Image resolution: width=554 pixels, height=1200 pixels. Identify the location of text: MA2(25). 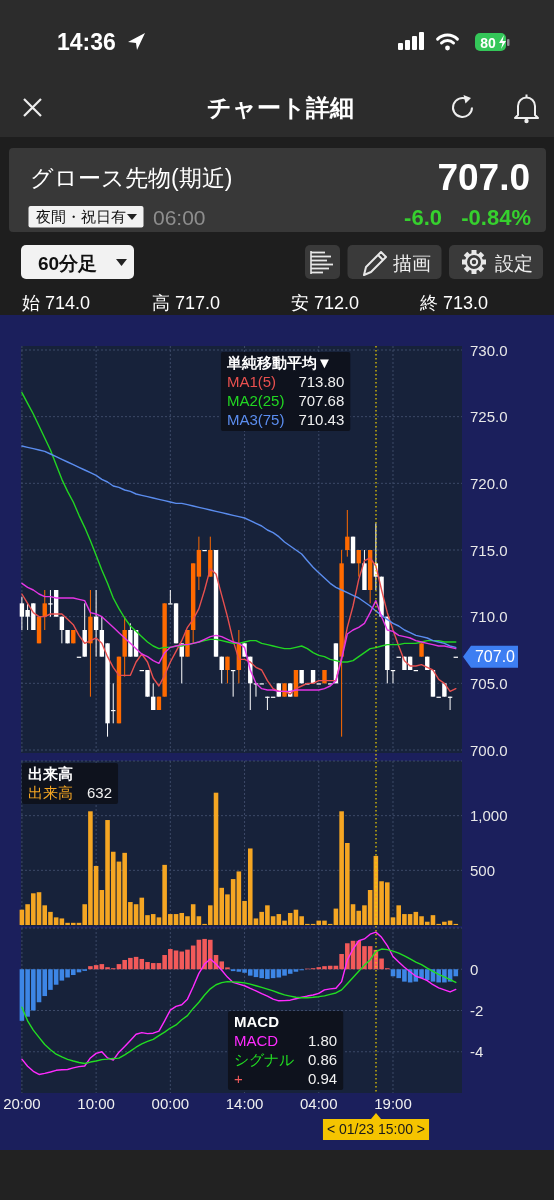
(255, 400).